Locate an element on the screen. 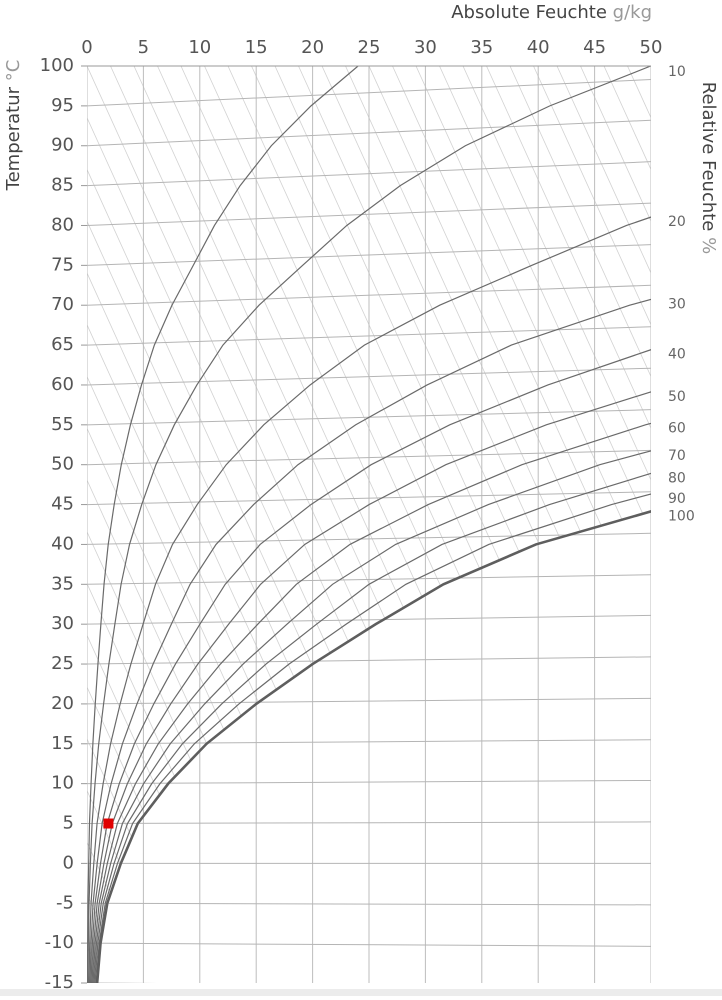  x-tick-label: 45 is located at coordinates (594, 47).